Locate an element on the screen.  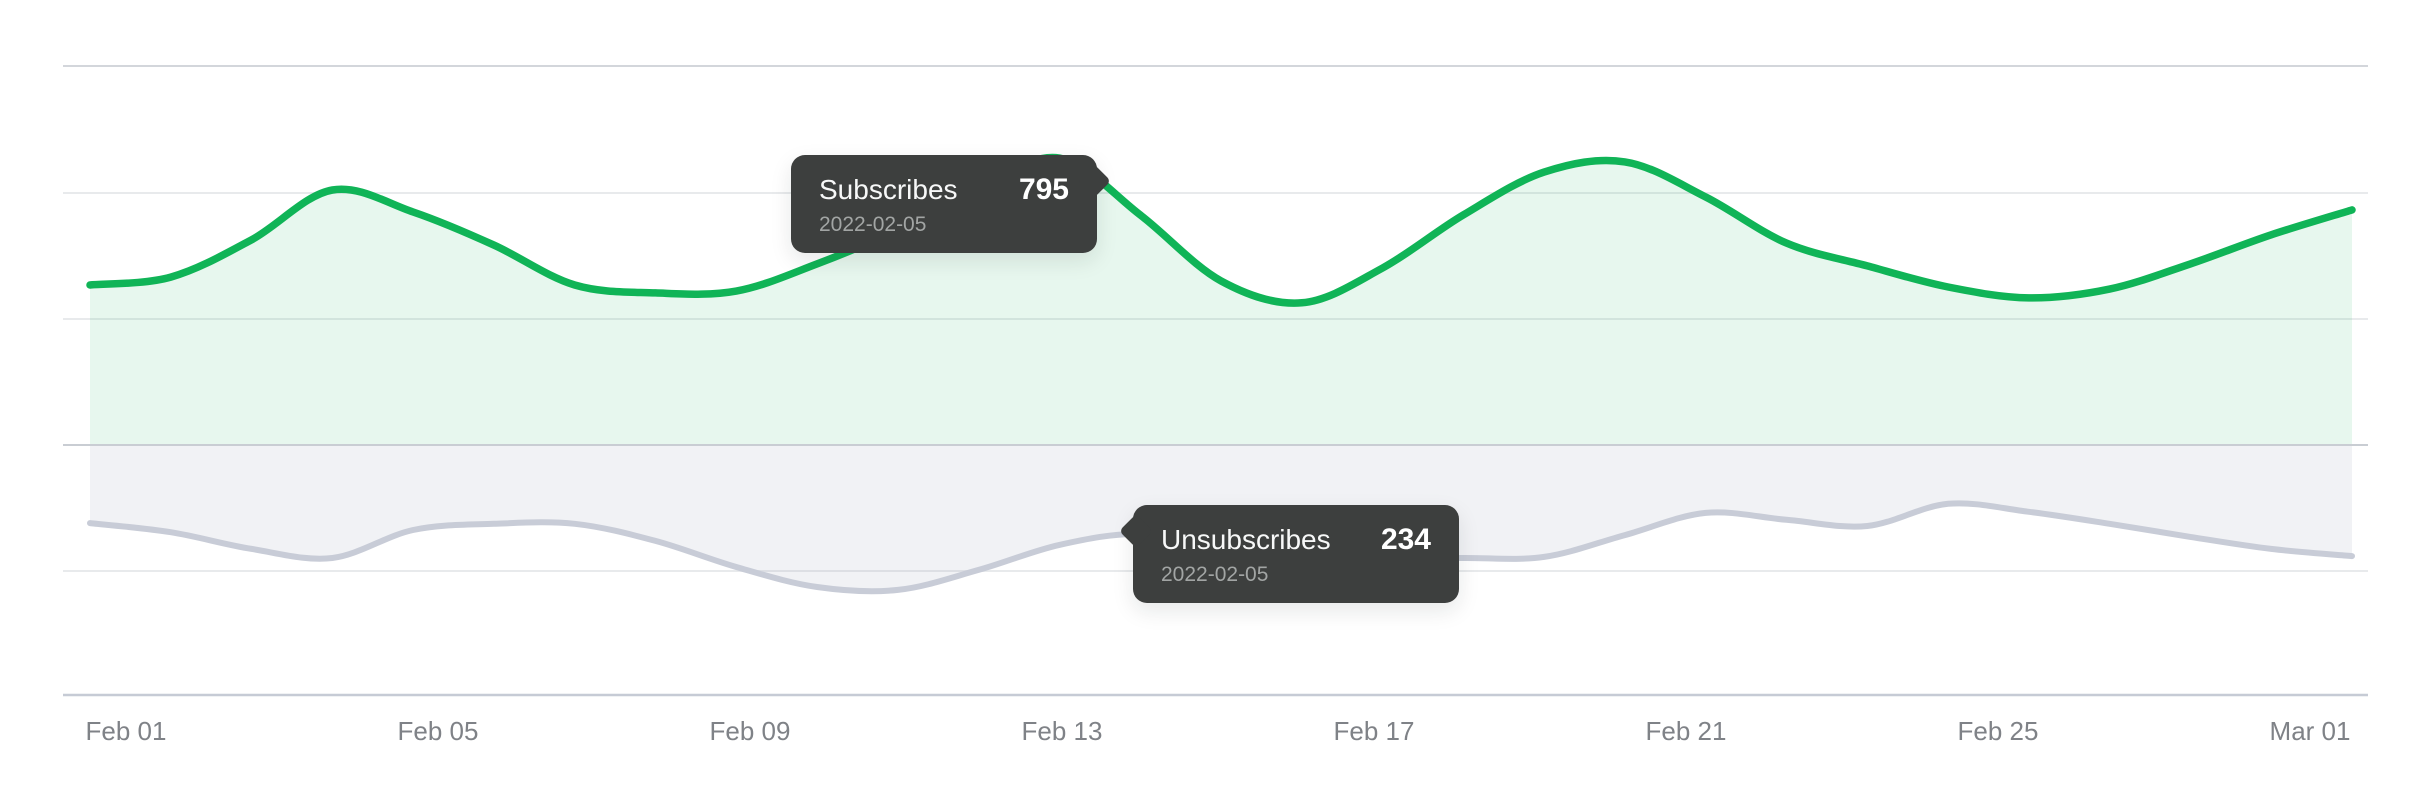
tooltip-series-label: Unsubscribes is located at coordinates (1246, 539).